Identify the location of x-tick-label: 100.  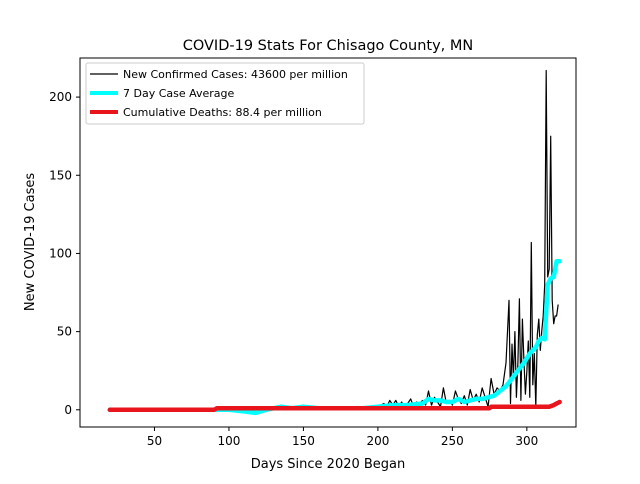
(228, 441).